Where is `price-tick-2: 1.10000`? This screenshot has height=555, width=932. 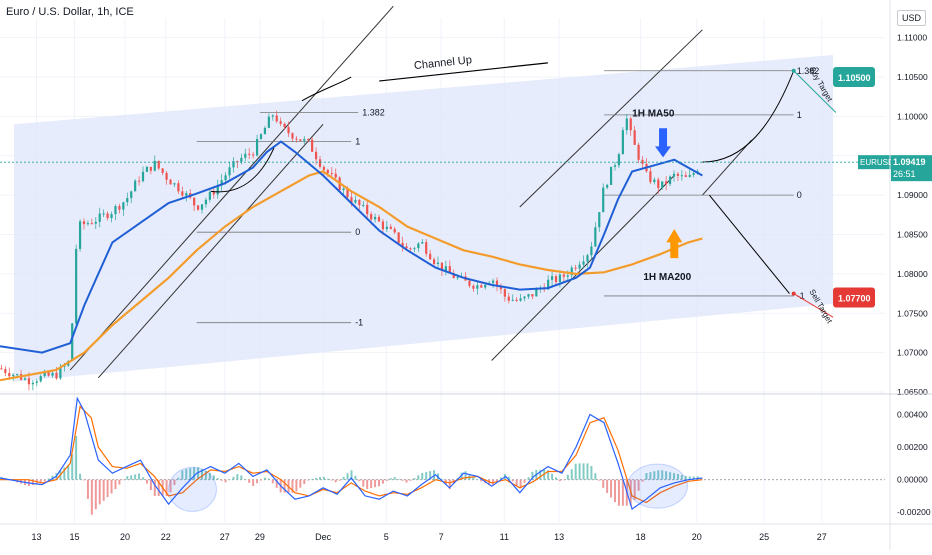
price-tick-2: 1.10000 is located at coordinates (912, 116).